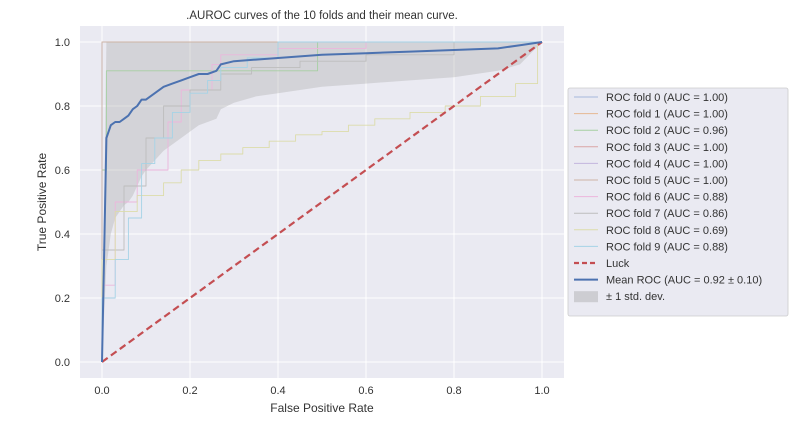 The width and height of the screenshot is (800, 422). Describe the element at coordinates (667, 181) in the screenshot. I see `legend-entry-label: ROC fold 5 (AUC = 1.00)` at that location.